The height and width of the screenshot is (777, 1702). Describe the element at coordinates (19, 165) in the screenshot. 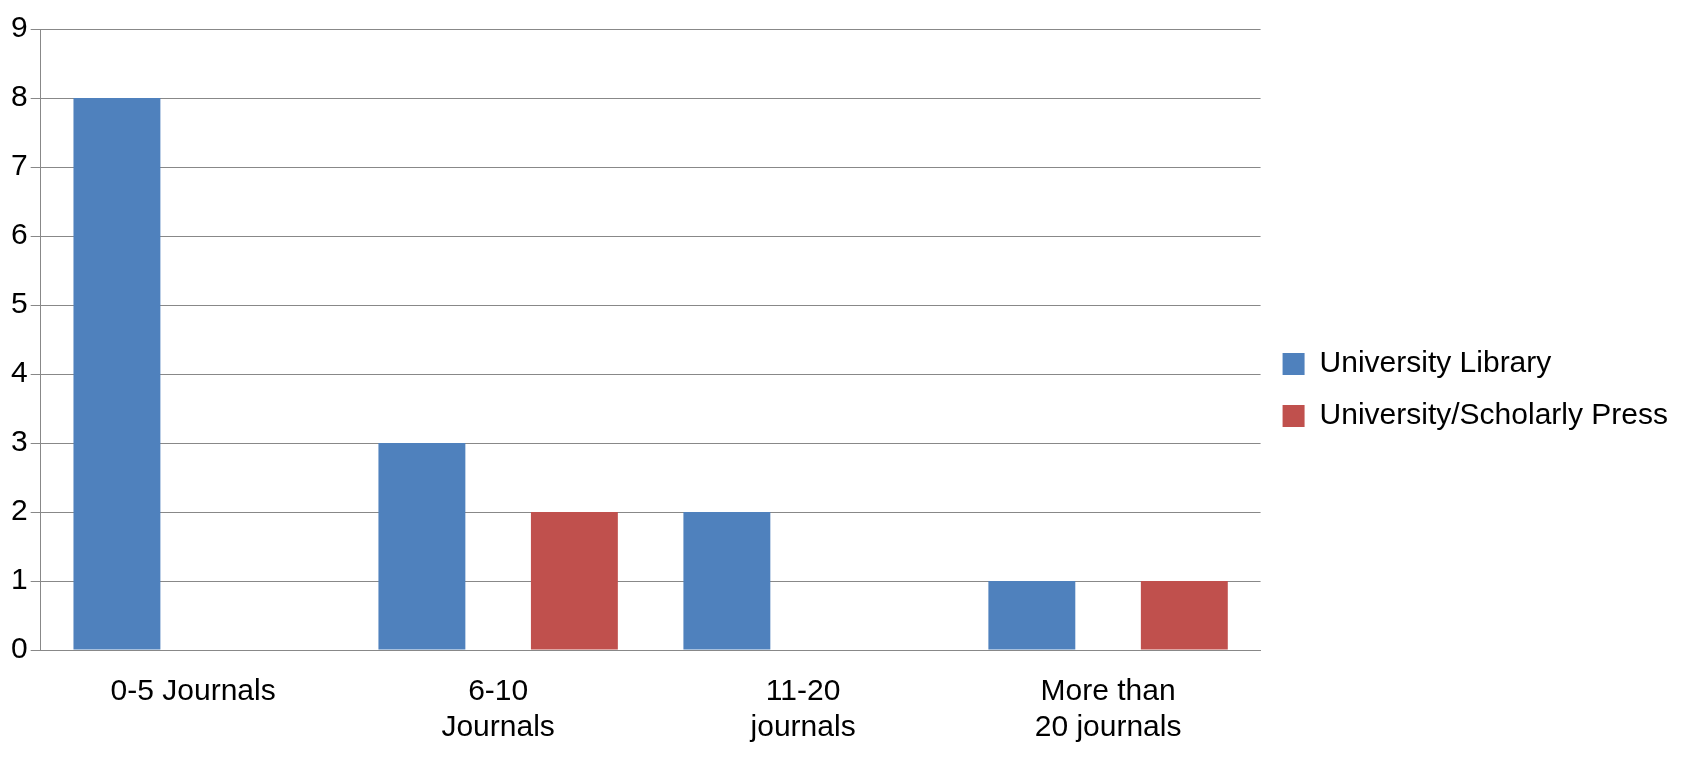

I see `y-tick-label: 7` at that location.